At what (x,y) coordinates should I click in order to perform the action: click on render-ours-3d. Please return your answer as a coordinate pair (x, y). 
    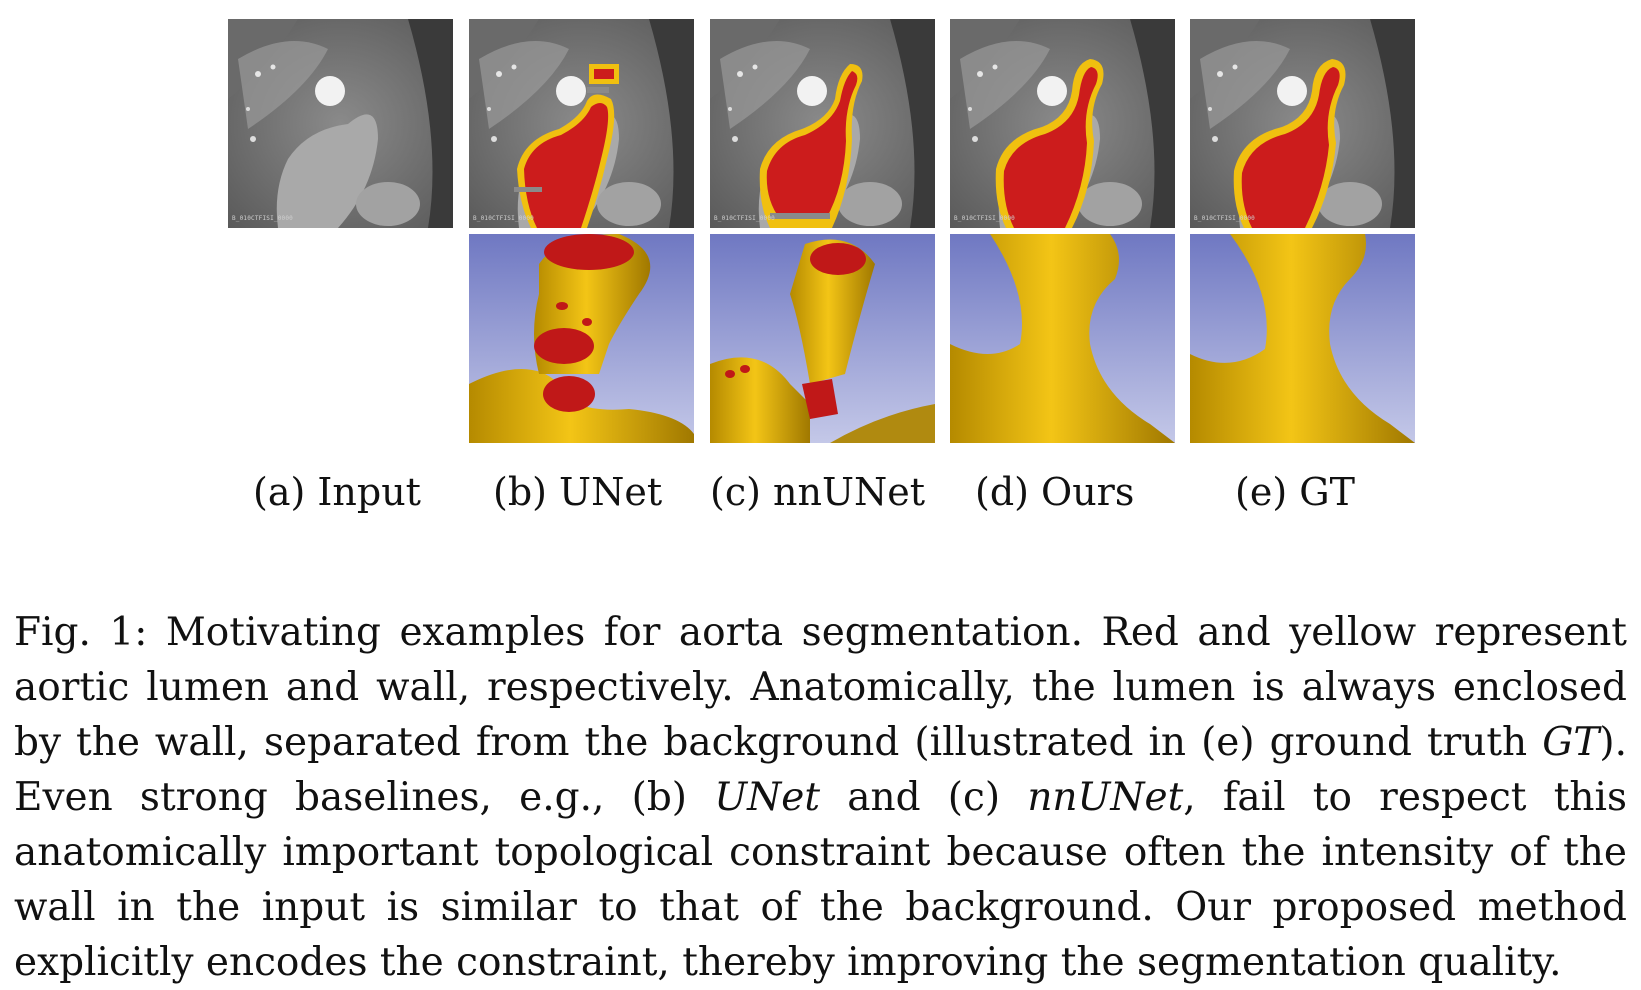
    Looking at the image, I should click on (1062, 338).